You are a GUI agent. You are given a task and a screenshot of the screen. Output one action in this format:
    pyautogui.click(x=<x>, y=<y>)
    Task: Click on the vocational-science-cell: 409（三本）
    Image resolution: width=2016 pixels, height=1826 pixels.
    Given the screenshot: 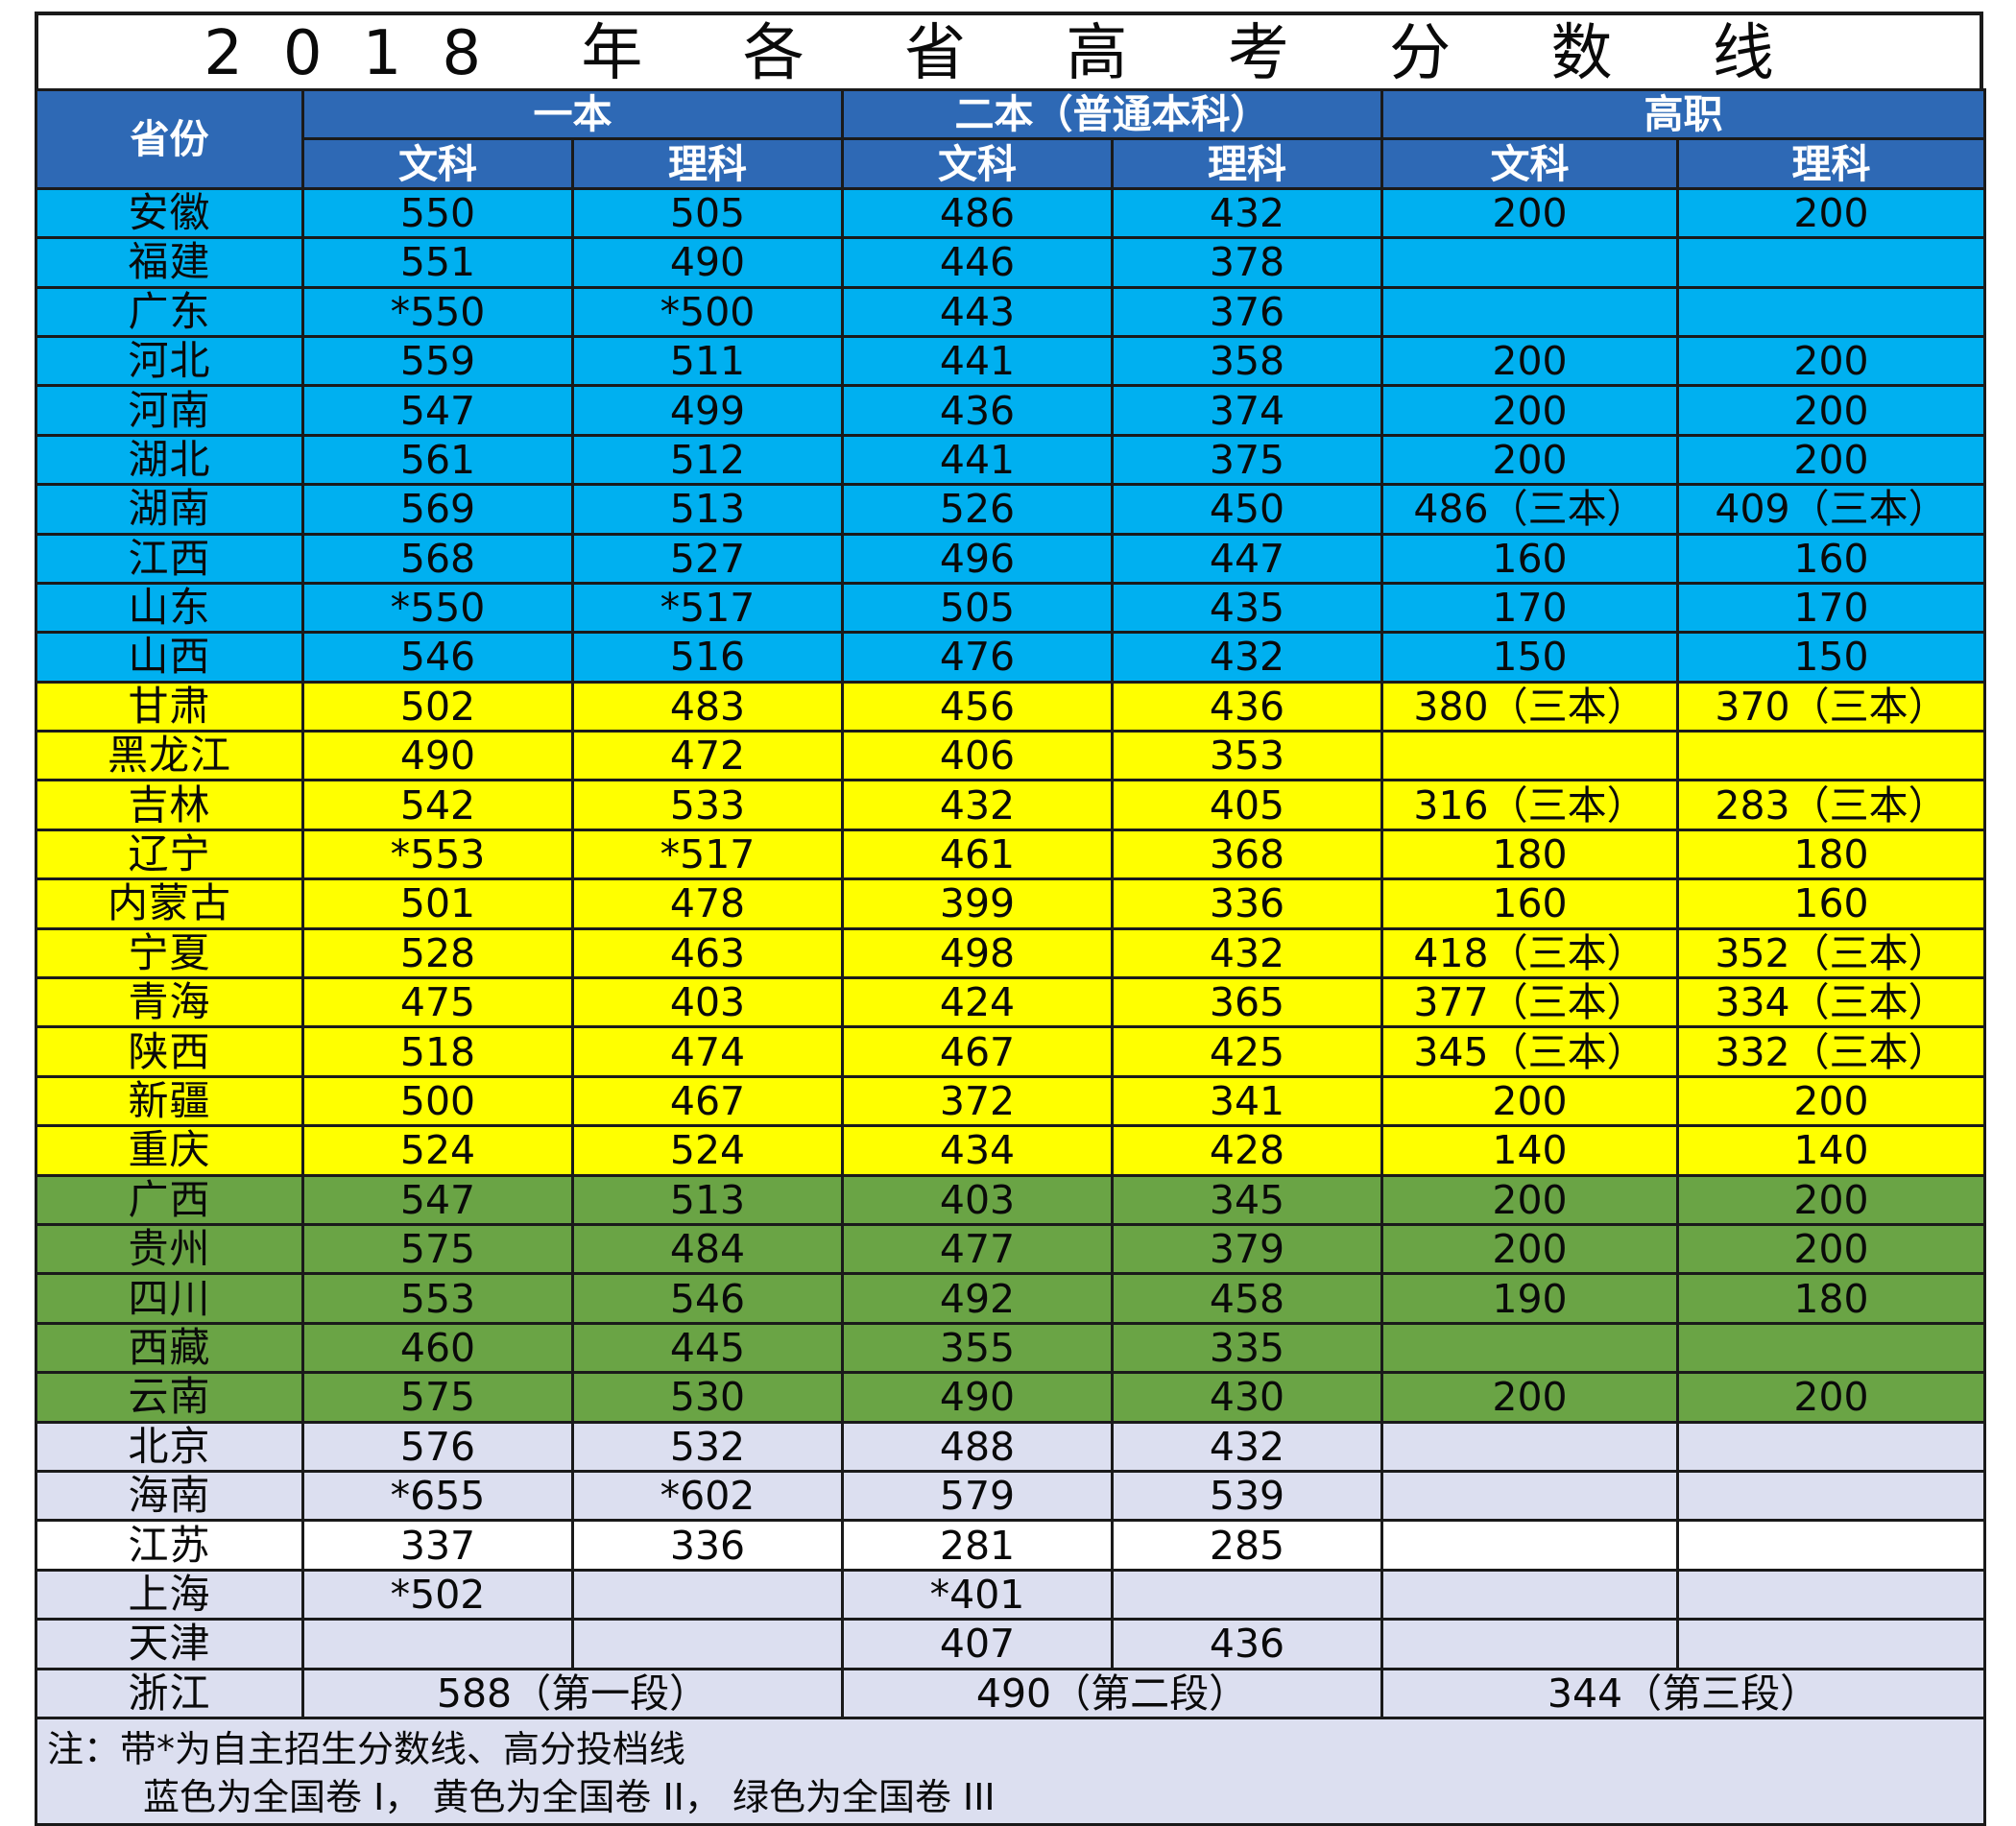 What is the action you would take?
    pyautogui.click(x=1831, y=509)
    